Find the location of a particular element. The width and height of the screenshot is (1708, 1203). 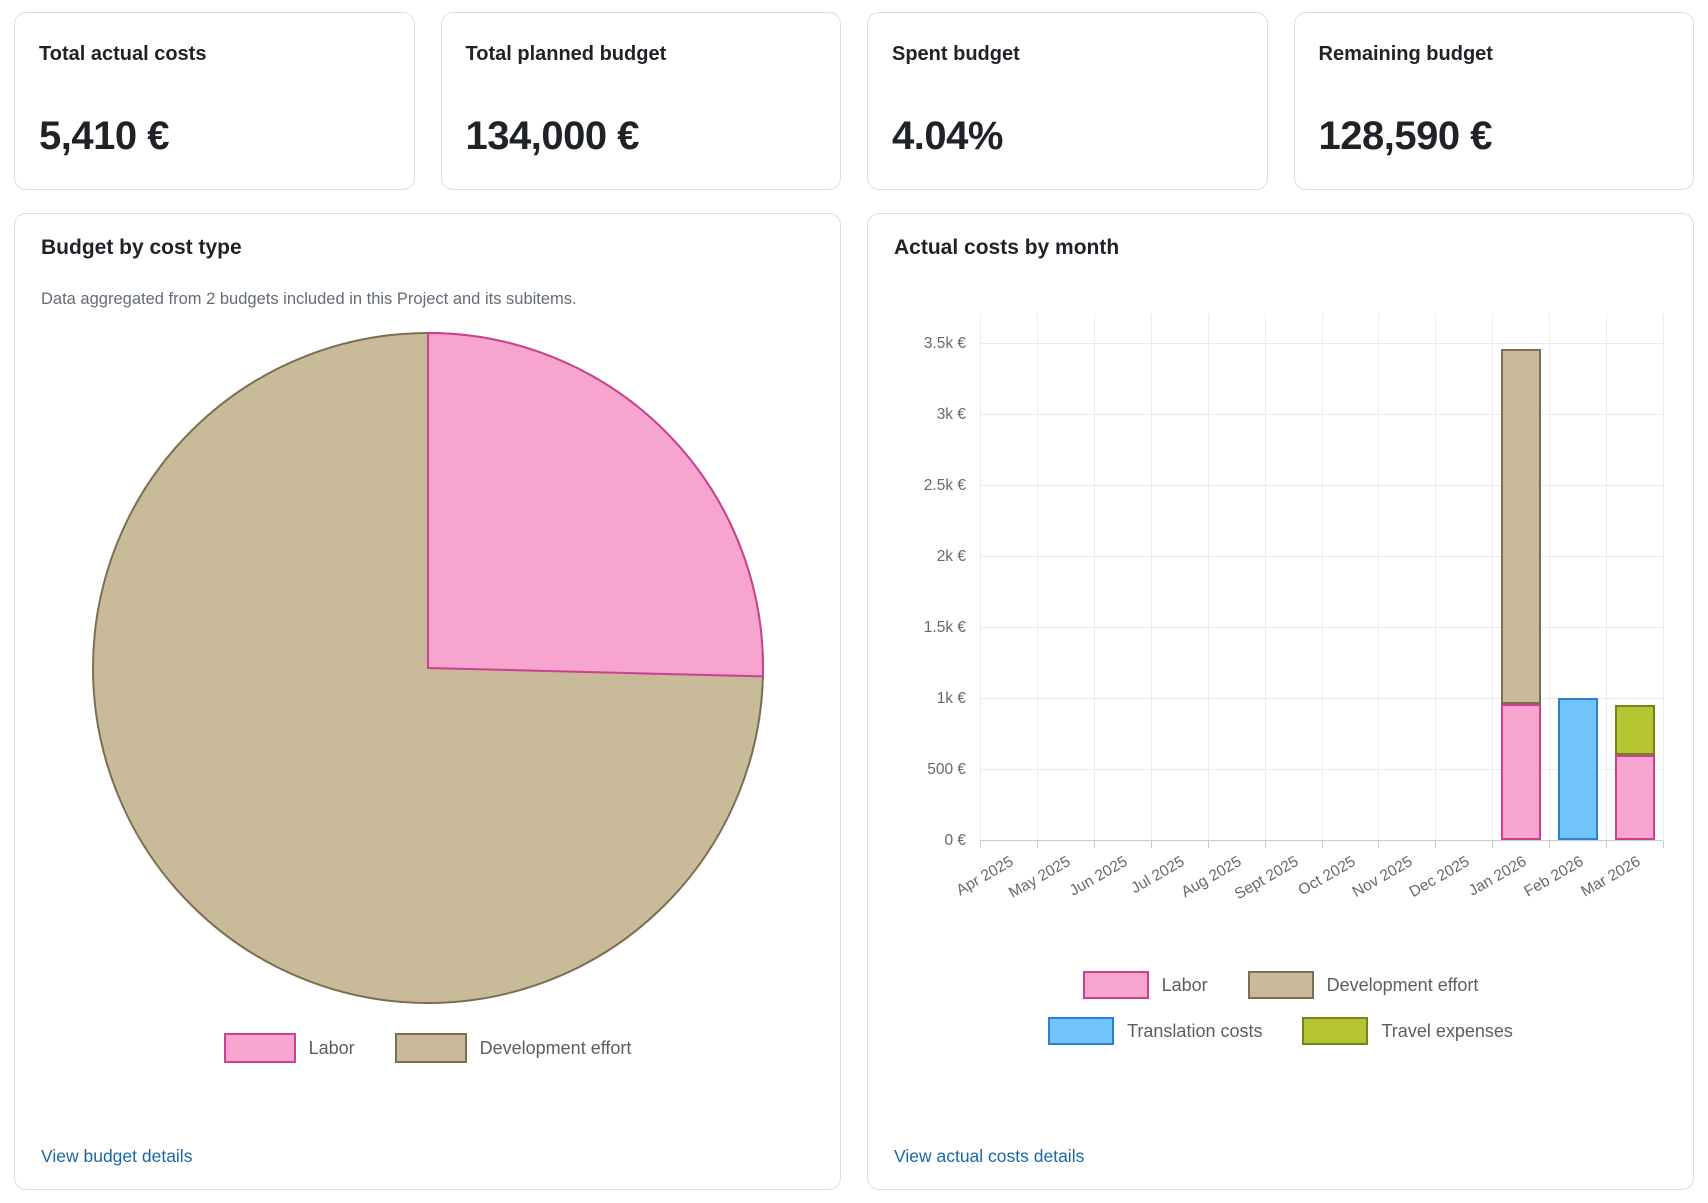

y-axis-tick-label: 3k € is located at coordinates (951, 414).